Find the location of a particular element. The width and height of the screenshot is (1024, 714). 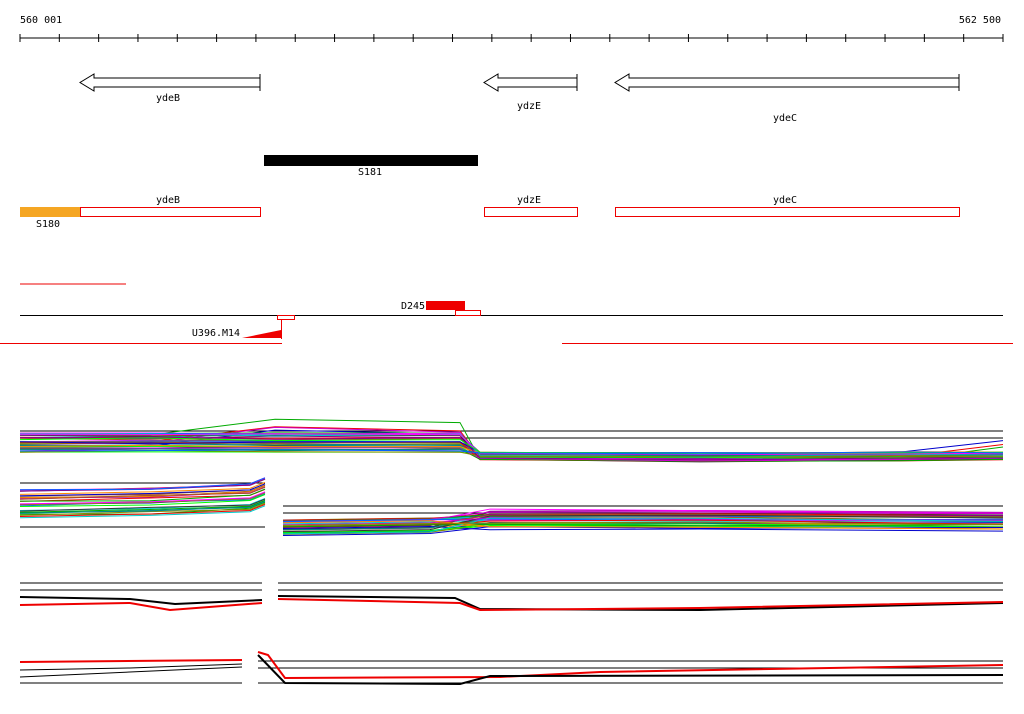

ruler-ticks is located at coordinates (511, 38).